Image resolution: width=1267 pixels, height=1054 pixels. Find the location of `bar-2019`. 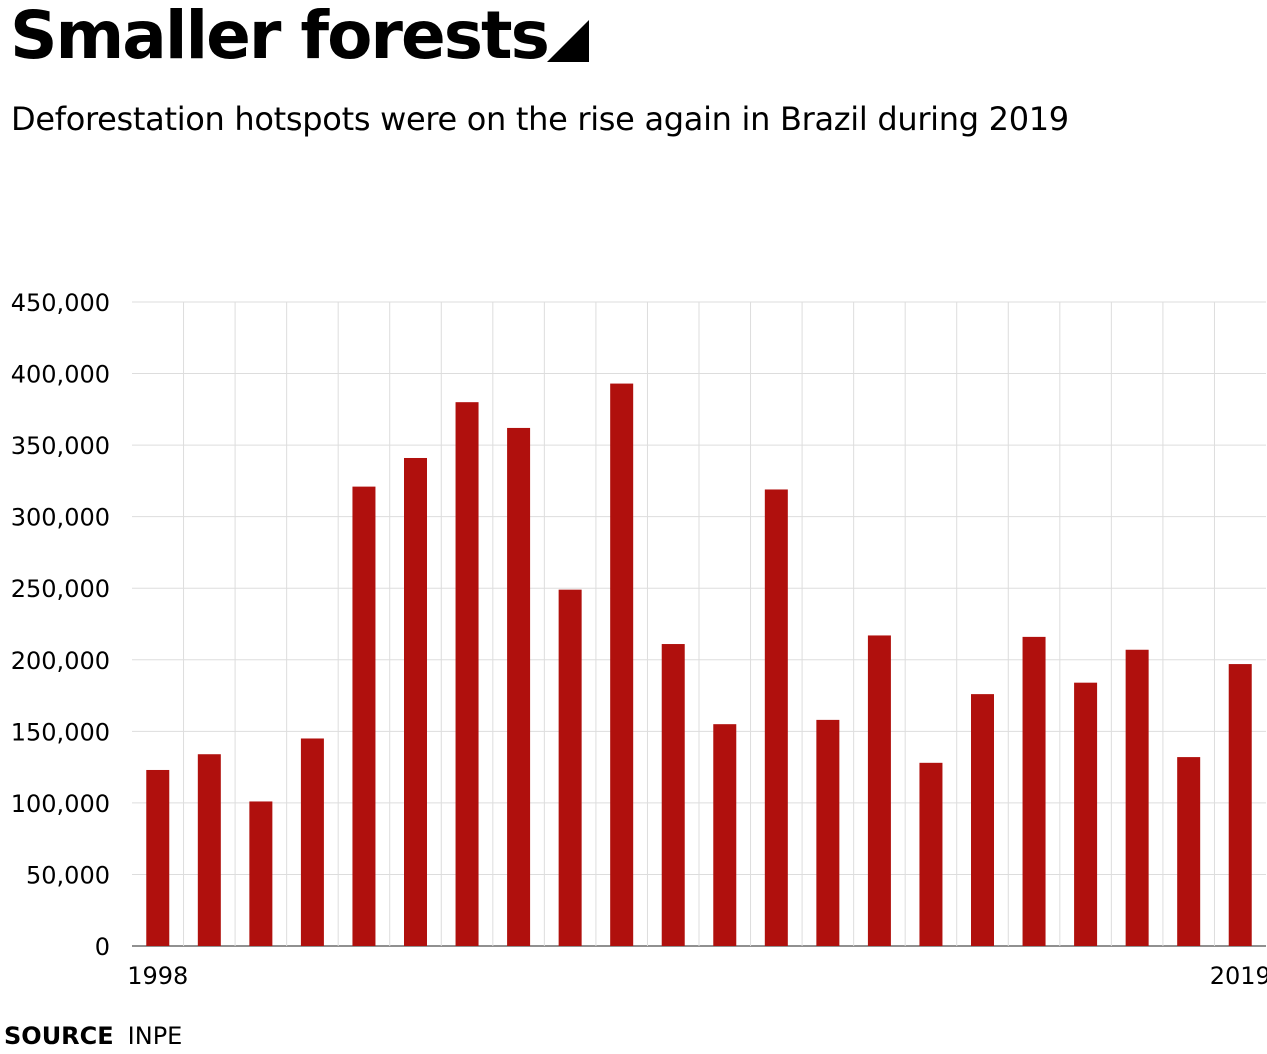

bar-2019 is located at coordinates (1240, 805).